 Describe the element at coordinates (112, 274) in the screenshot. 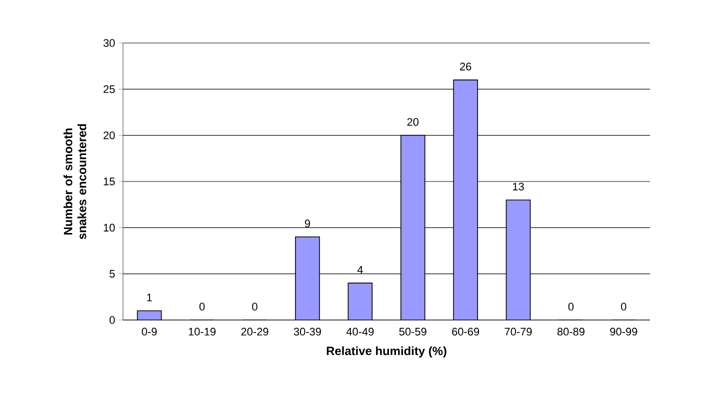

I see `y-tick-label: 5` at that location.